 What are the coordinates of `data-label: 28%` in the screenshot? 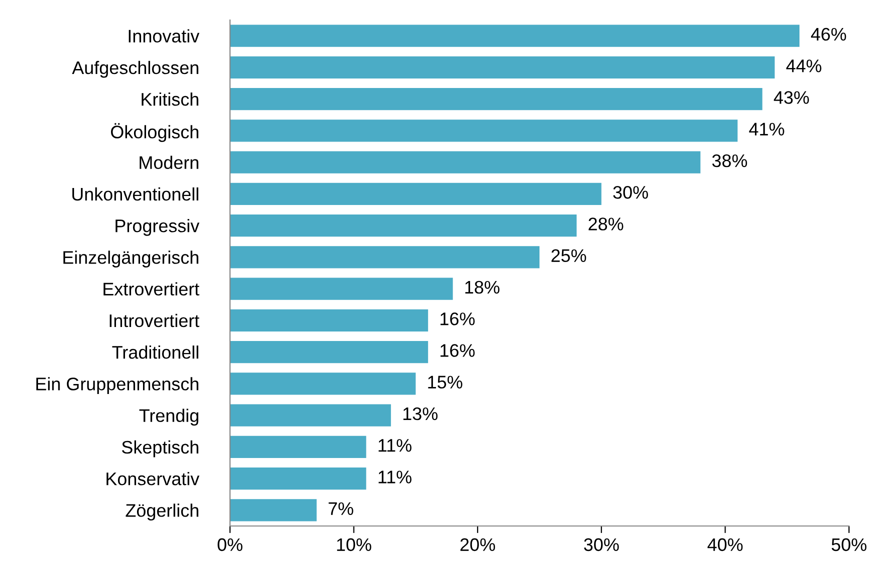 It's located at (606, 224).